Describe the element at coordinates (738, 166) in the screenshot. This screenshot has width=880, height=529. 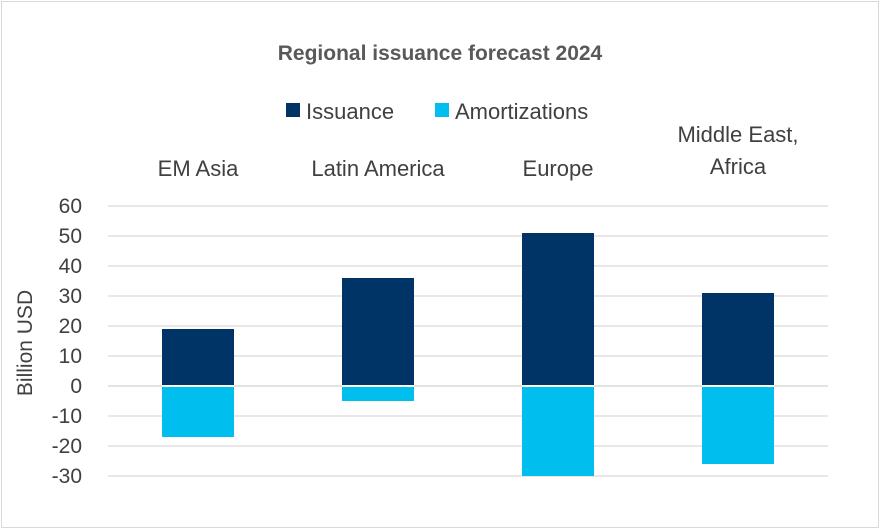
I see `category-label: Africa` at that location.